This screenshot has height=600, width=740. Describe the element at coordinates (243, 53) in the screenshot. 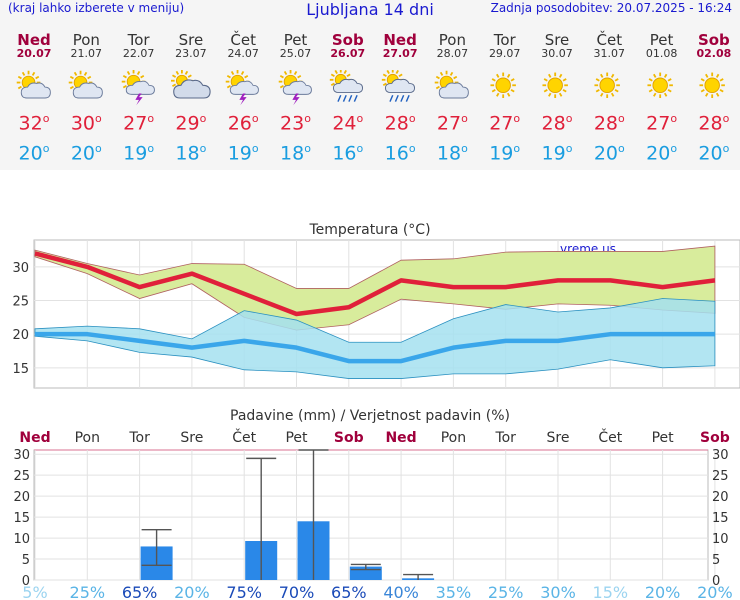

I see `day-date: 24.07` at that location.